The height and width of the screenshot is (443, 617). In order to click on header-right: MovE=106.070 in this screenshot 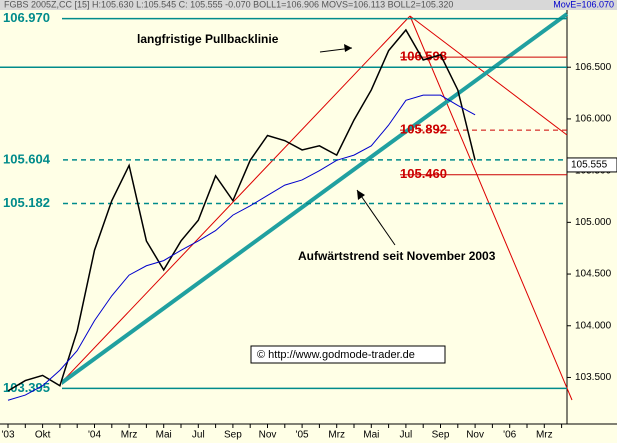, I will do `click(583, 4)`.